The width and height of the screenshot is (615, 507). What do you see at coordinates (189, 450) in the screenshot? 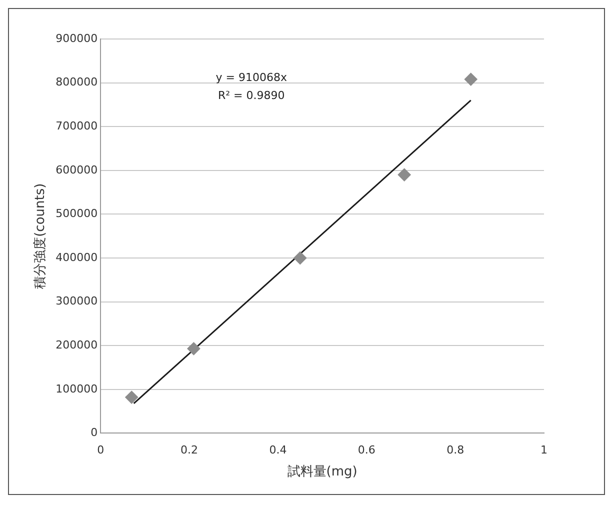
I see `x-tick-label: 0.2` at bounding box center [189, 450].